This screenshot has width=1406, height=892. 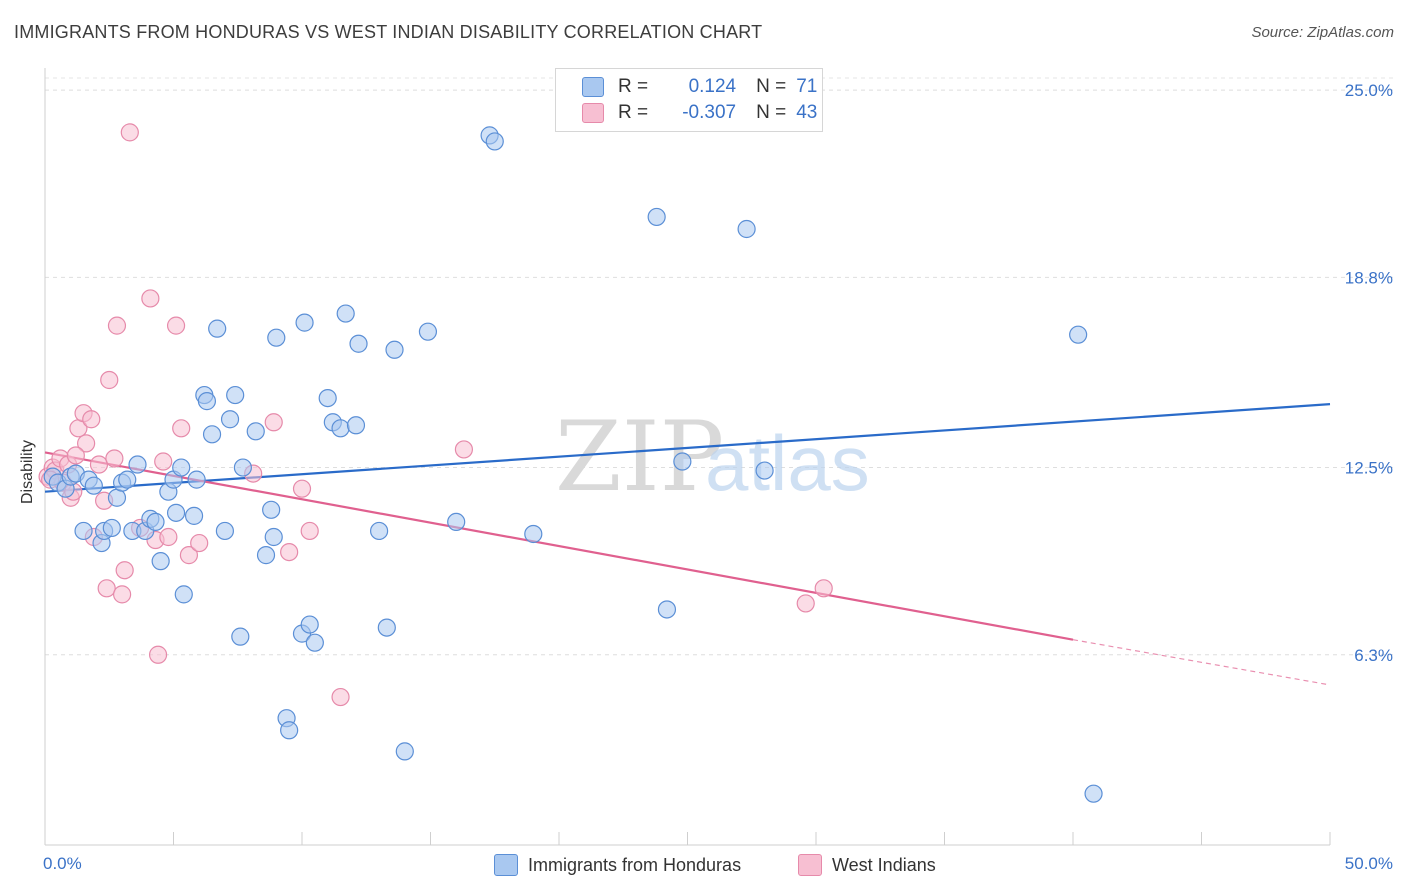 What do you see at coordinates (62, 863) in the screenshot?
I see `x-tick-label-min: 0.0%` at bounding box center [62, 863].